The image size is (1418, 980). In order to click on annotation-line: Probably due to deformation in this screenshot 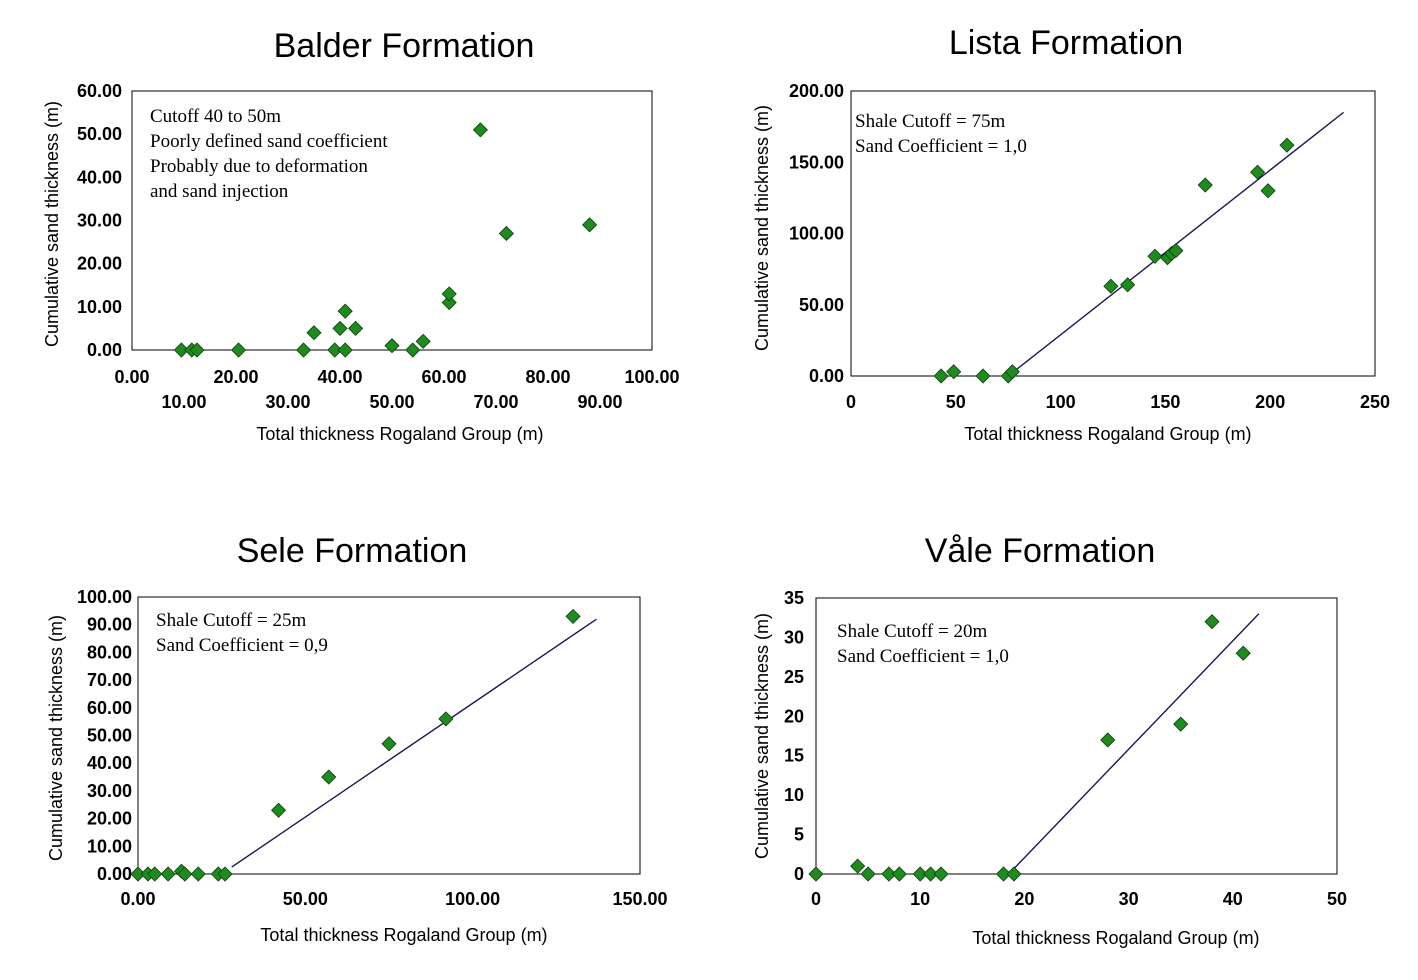, I will do `click(259, 166)`.